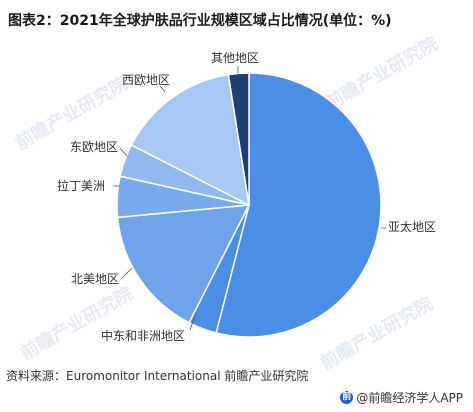  Describe the element at coordinates (95, 279) in the screenshot. I see `slice-label: 北美地区` at that location.